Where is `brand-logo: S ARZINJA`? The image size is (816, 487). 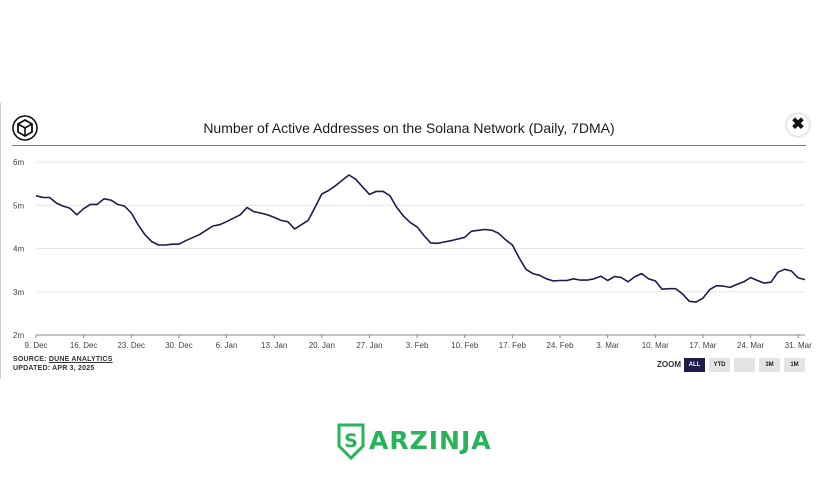 brand-logo: S ARZINJA is located at coordinates (414, 442).